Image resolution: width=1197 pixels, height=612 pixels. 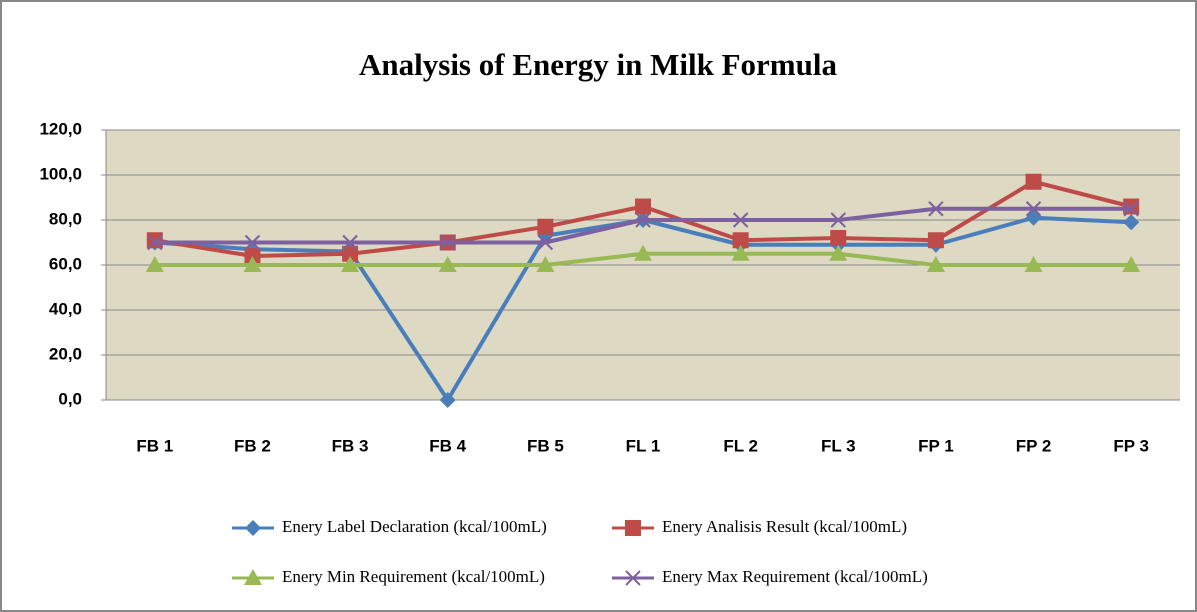 What do you see at coordinates (795, 576) in the screenshot?
I see `legend-label: Enery Max Requirement (kcal/100mL)` at bounding box center [795, 576].